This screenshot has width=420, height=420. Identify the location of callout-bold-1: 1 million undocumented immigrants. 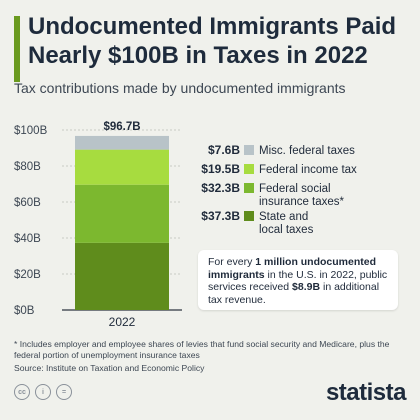
(292, 268).